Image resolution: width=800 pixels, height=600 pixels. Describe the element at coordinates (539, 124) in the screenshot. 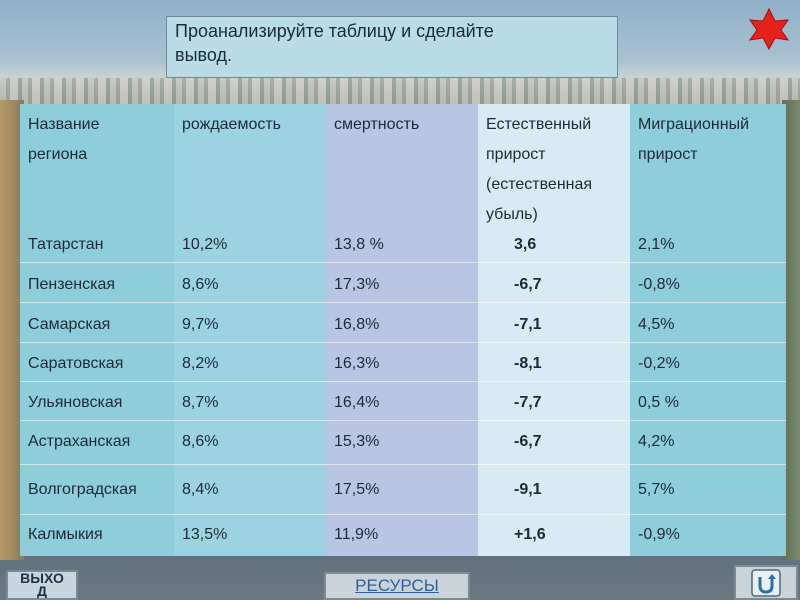

I see `header-line: Естественный` at that location.